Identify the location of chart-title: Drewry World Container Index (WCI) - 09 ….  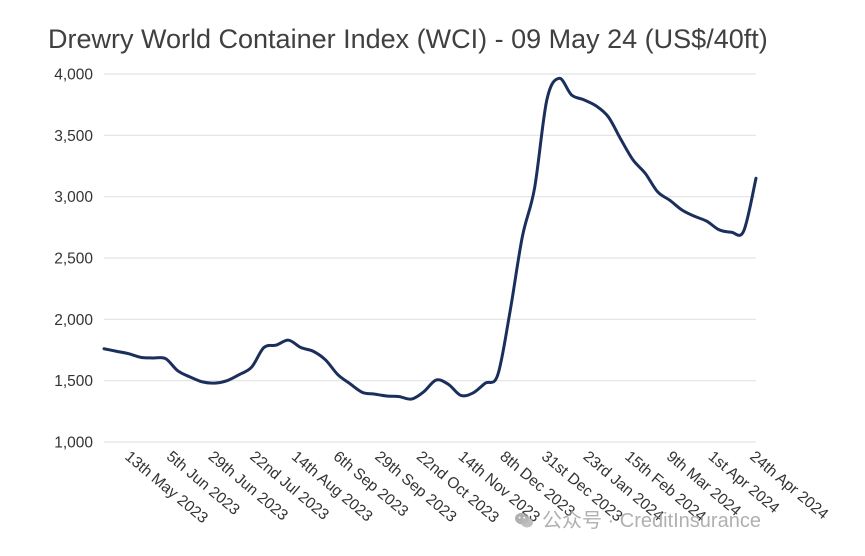
(408, 39).